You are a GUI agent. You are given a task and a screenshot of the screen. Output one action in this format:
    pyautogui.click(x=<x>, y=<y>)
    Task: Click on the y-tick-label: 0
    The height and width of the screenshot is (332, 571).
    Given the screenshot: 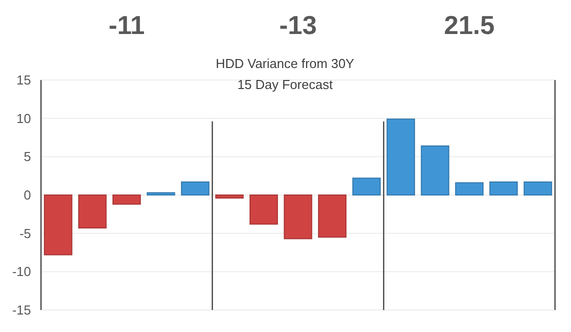 What is the action you would take?
    pyautogui.click(x=27, y=195)
    